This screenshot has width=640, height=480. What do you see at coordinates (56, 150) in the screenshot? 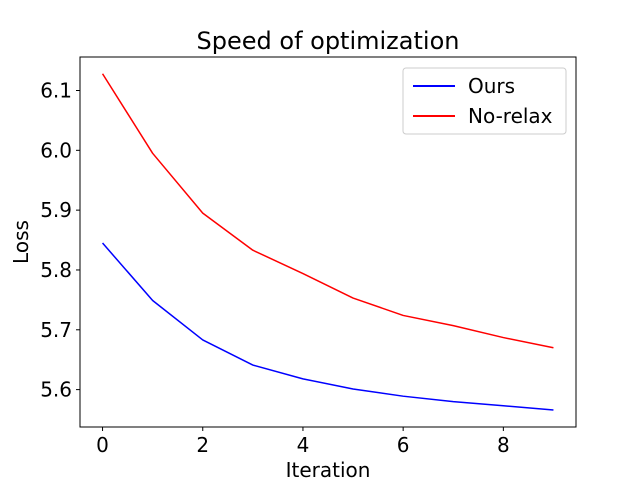
I see `y-tick-label: 6.0` at bounding box center [56, 150].